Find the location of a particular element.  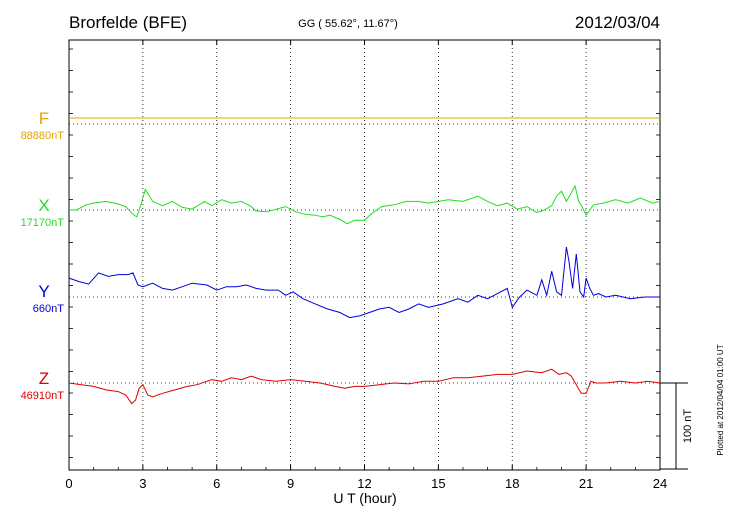

x-axis-label: U T (hour) is located at coordinates (364, 498).